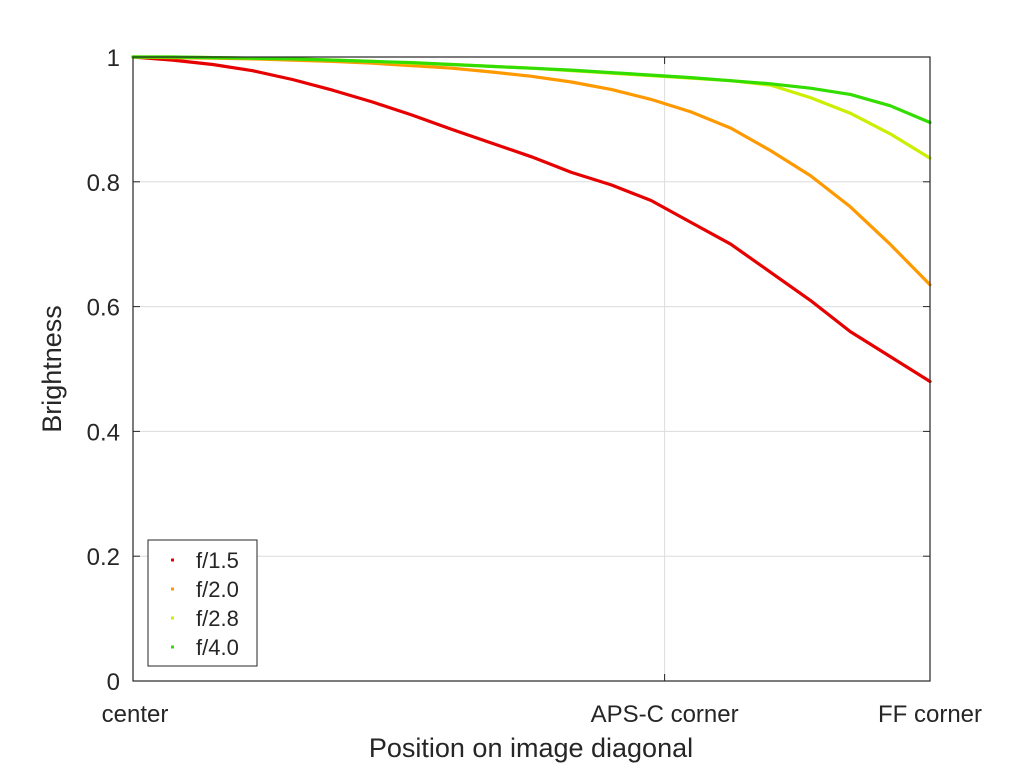  What do you see at coordinates (135, 714) in the screenshot?
I see `x-tick-label: center` at bounding box center [135, 714].